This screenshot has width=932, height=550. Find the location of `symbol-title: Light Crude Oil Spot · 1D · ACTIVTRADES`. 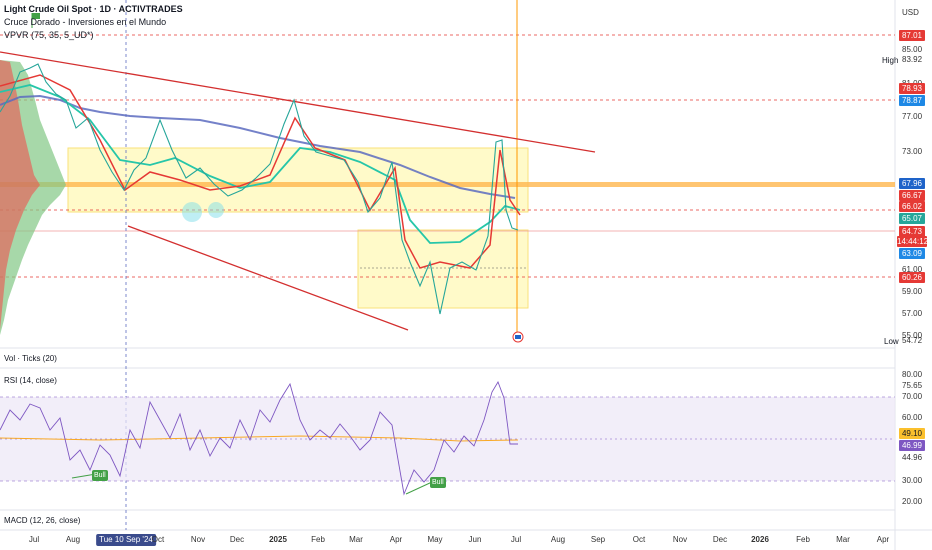

symbol-title: Light Crude Oil Spot · 1D · ACTIVTRADES is located at coordinates (93, 9).